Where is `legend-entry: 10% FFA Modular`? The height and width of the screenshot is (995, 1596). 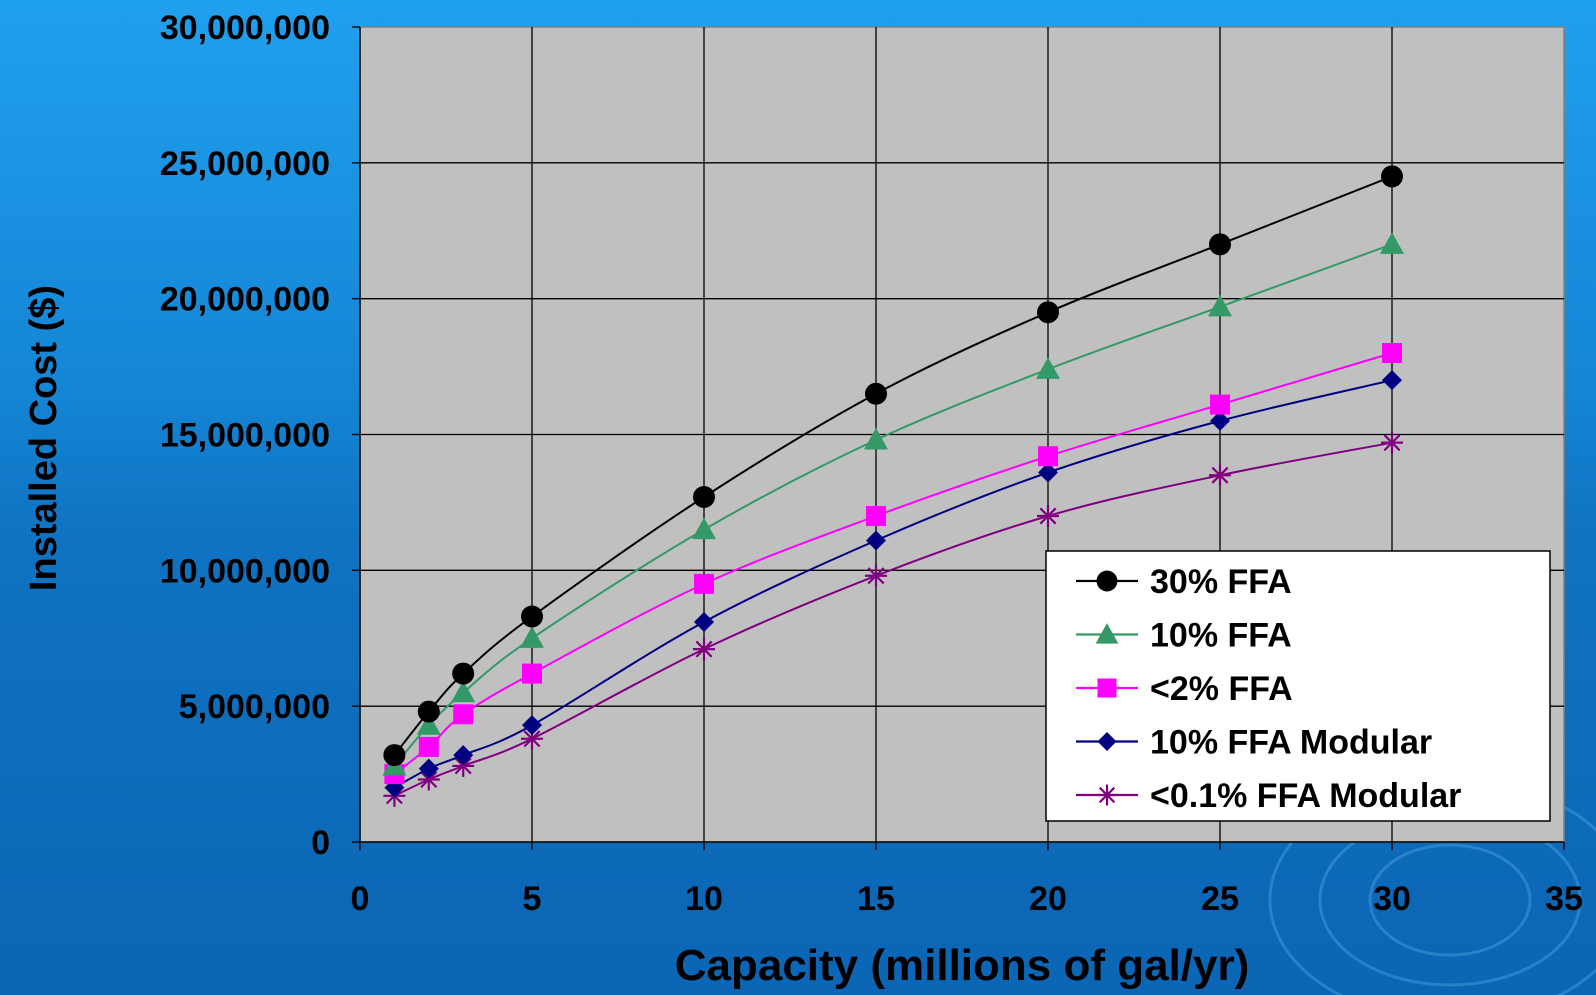 legend-entry: 10% FFA Modular is located at coordinates (1254, 743).